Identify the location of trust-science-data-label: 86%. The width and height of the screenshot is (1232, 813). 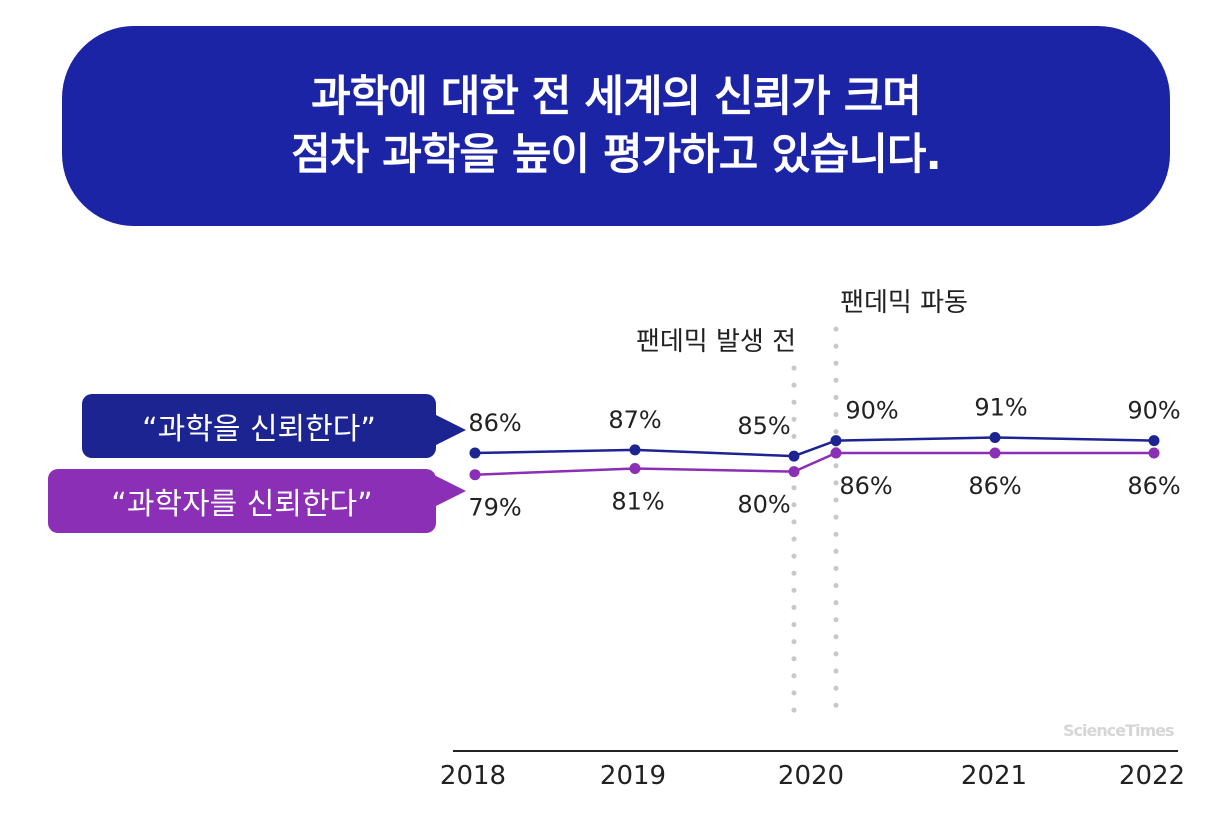
(494, 423).